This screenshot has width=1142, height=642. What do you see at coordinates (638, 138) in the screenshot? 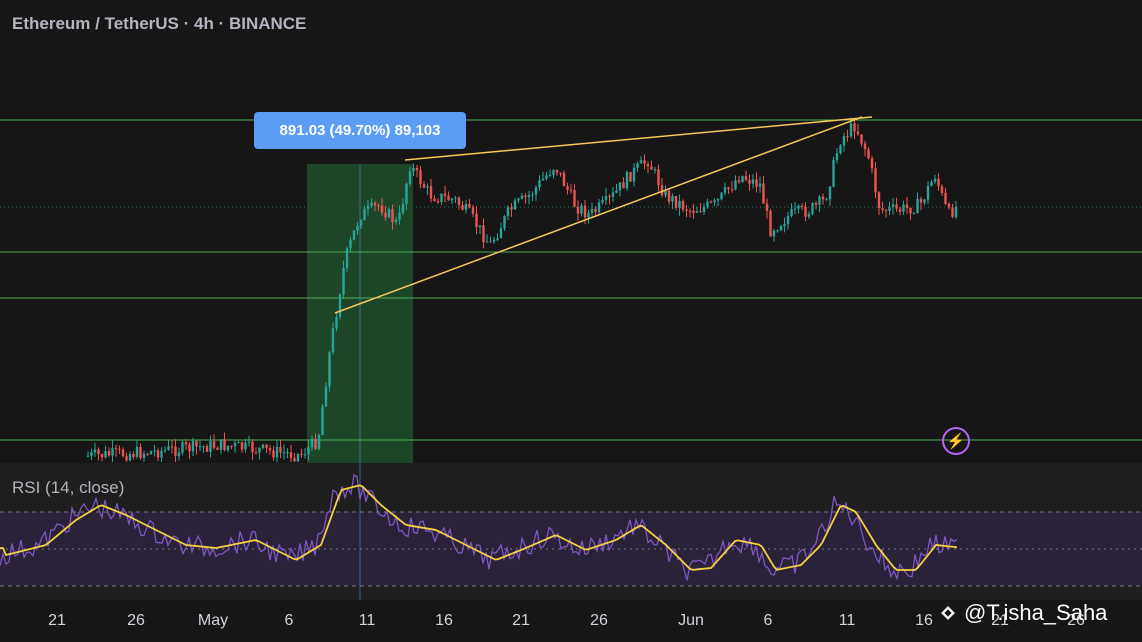
I see `trendline-upper` at bounding box center [638, 138].